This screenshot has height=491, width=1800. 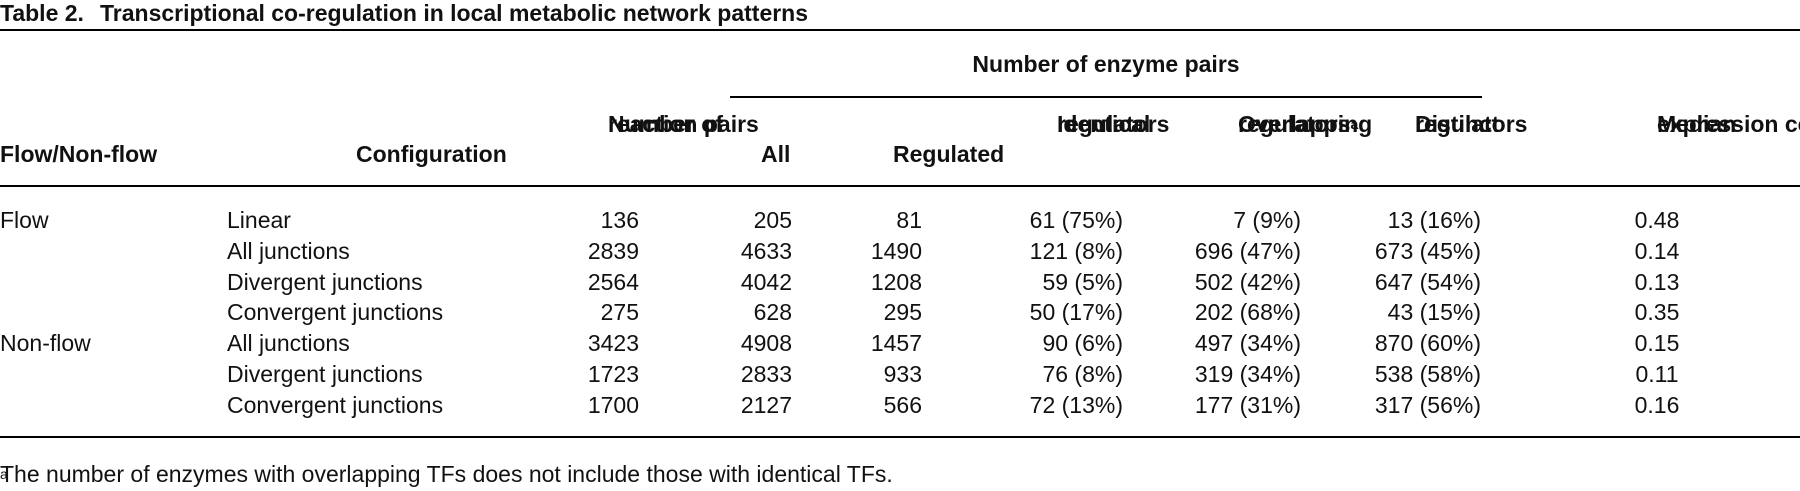 What do you see at coordinates (766, 250) in the screenshot?
I see `cell: 4633` at bounding box center [766, 250].